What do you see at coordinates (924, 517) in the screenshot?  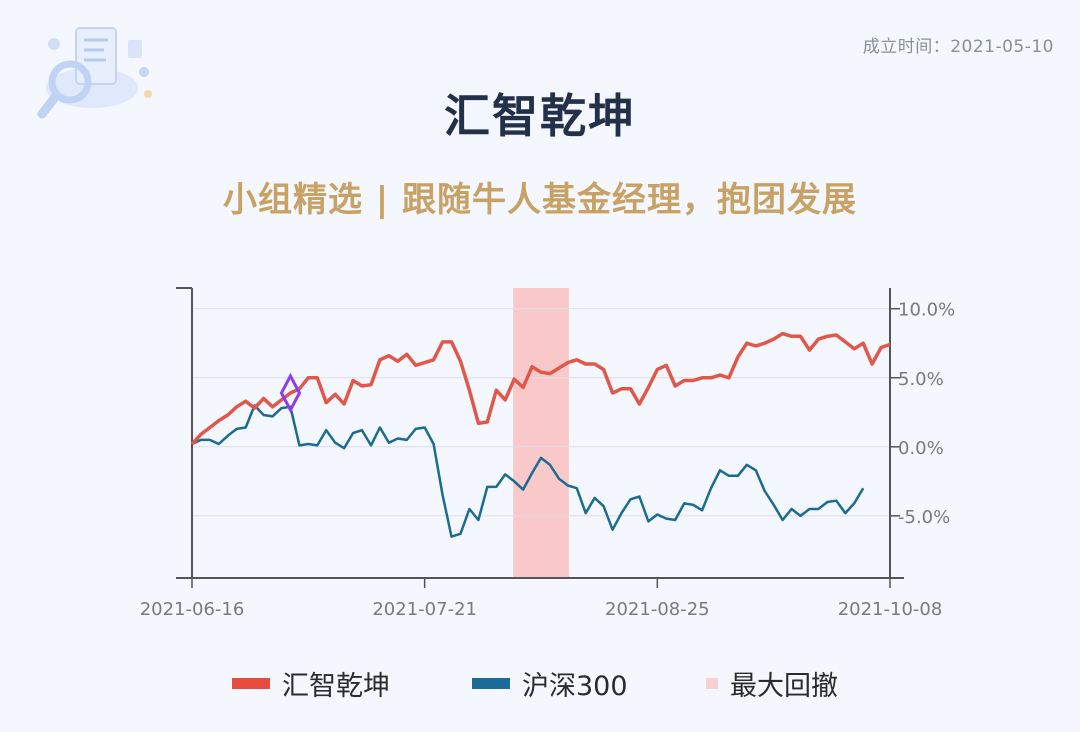 I see `y-tick-label: -5.0%` at bounding box center [924, 517].